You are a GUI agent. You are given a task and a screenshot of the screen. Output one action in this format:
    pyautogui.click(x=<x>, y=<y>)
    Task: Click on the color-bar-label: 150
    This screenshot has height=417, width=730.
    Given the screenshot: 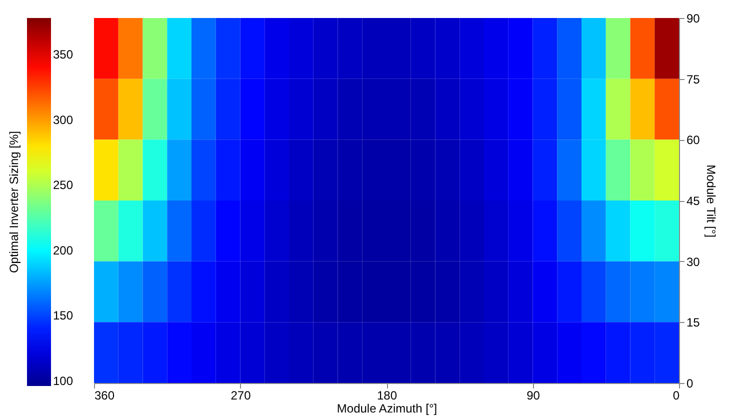 What is the action you would take?
    pyautogui.click(x=63, y=315)
    